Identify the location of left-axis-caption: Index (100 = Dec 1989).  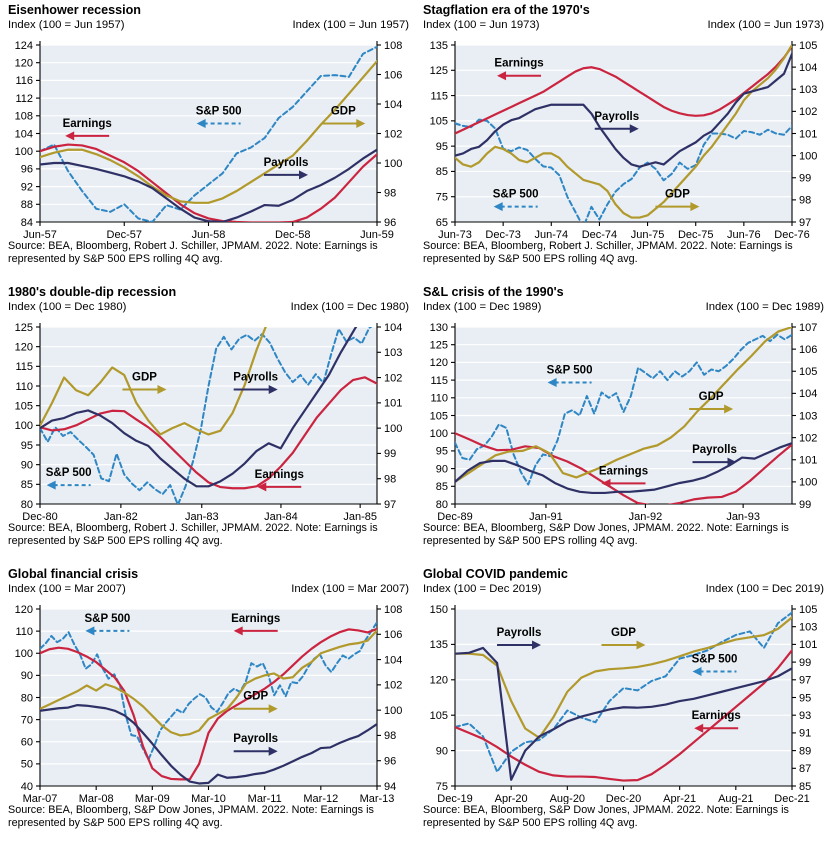
(482, 307).